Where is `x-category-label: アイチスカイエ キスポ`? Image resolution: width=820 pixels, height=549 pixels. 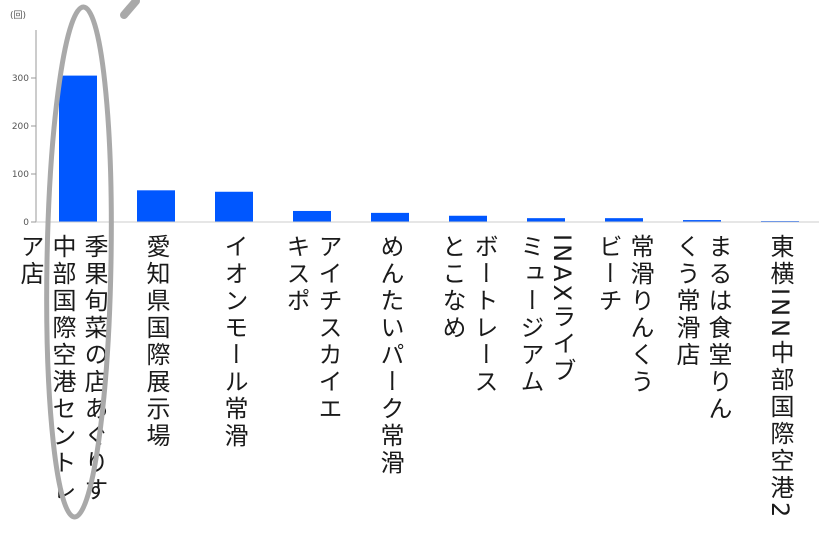 x-category-label: アイチスカイエ キスポ is located at coordinates (312, 328).